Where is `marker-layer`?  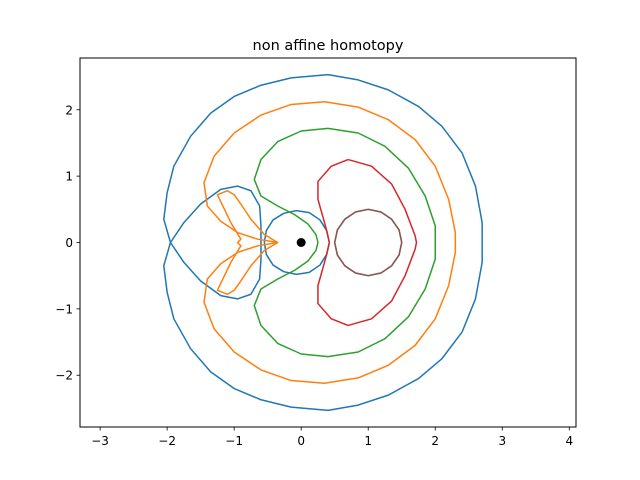 marker-layer is located at coordinates (301, 242).